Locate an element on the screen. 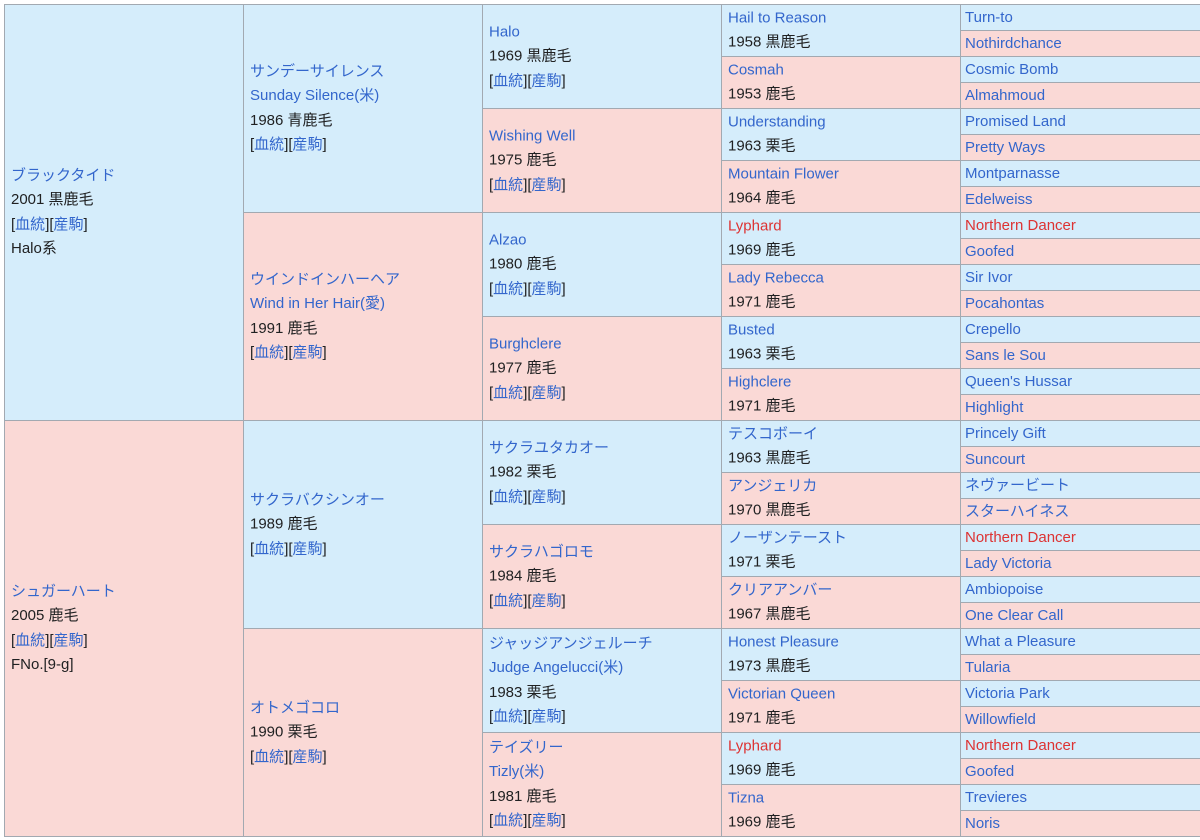 This screenshot has width=1200, height=840. horse-name-link: Nothirdchance is located at coordinates (1013, 43).